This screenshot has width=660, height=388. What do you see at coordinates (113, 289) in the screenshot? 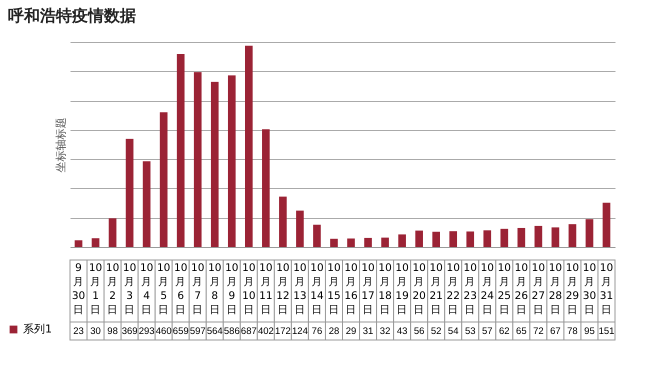
I see `x-tick-label: 10月2日` at bounding box center [113, 289].